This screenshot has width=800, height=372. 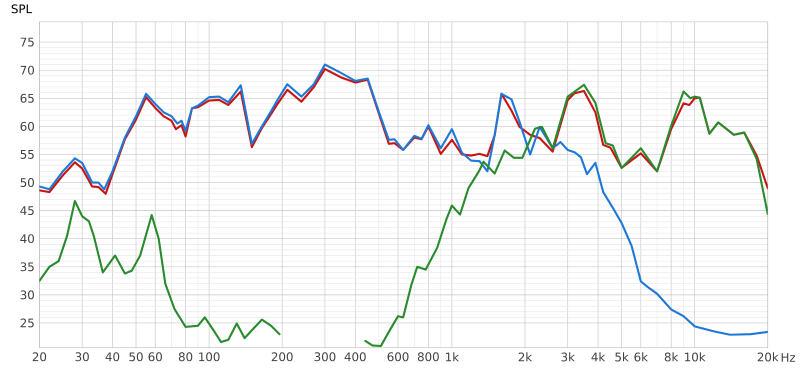 I want to click on y-tick-label: 65, so click(x=27, y=98).